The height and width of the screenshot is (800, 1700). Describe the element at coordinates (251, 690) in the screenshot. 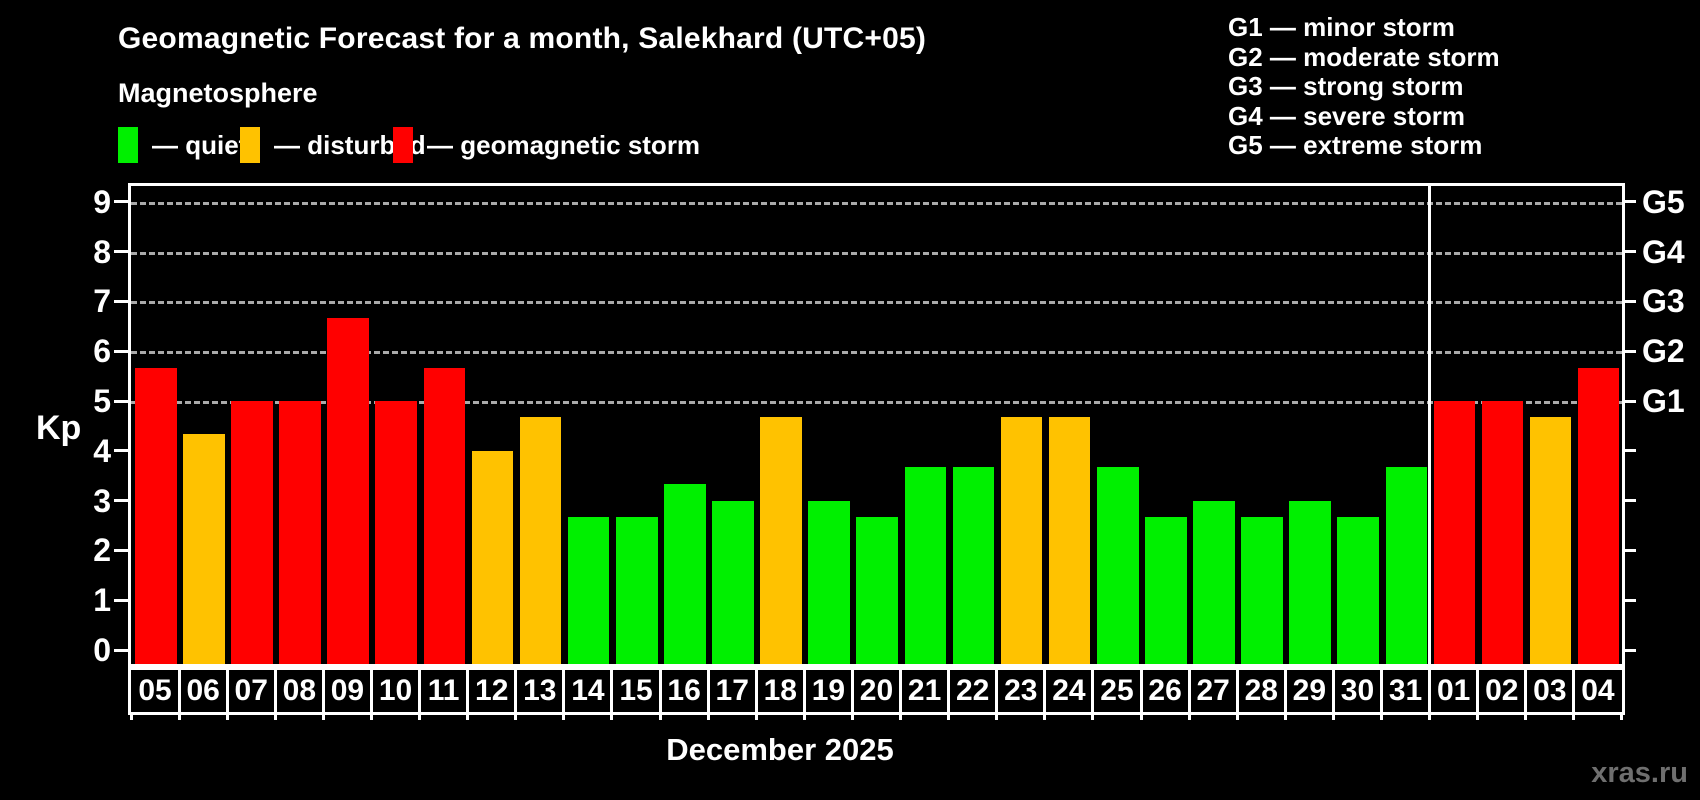

I see `day-label-07-2: 07` at that location.